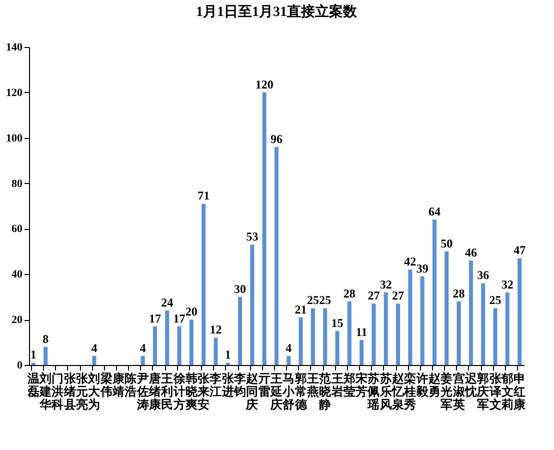  I want to click on x-tick-label: 郭庆军, so click(483, 392).